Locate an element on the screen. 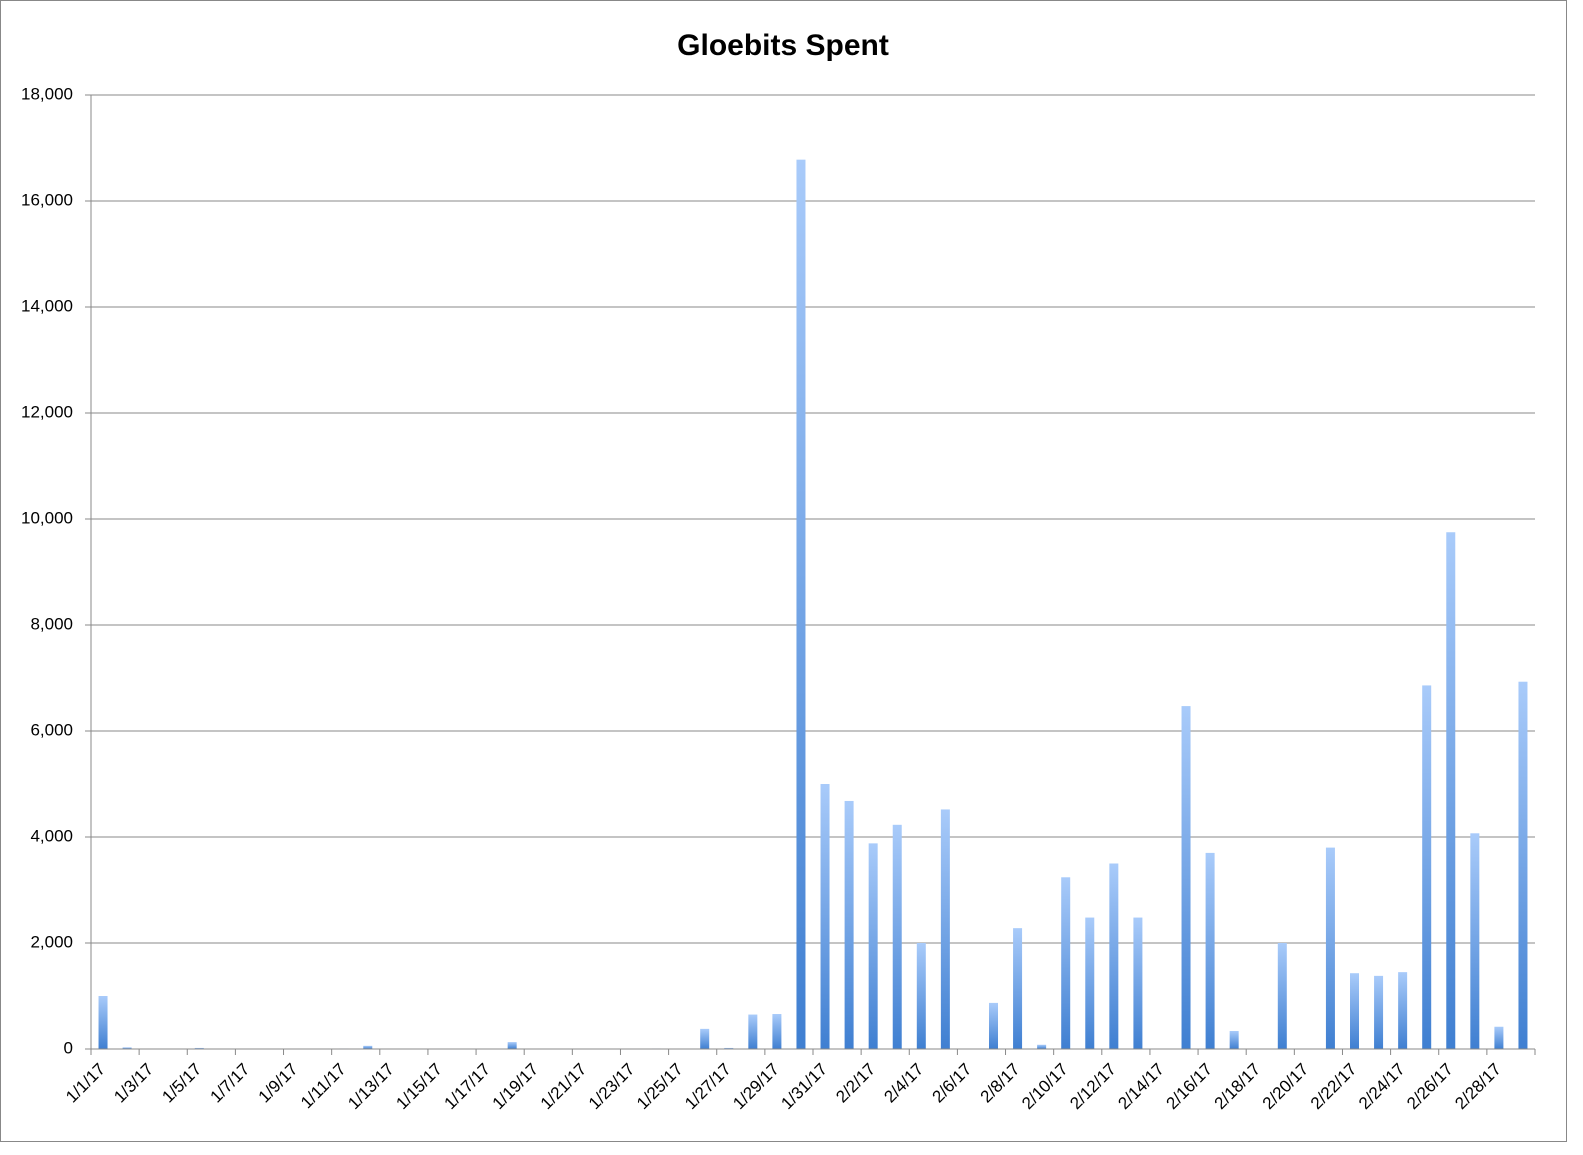 Image resolution: width=1583 pixels, height=1155 pixels. y-tick-label: 6,000 is located at coordinates (51, 729).